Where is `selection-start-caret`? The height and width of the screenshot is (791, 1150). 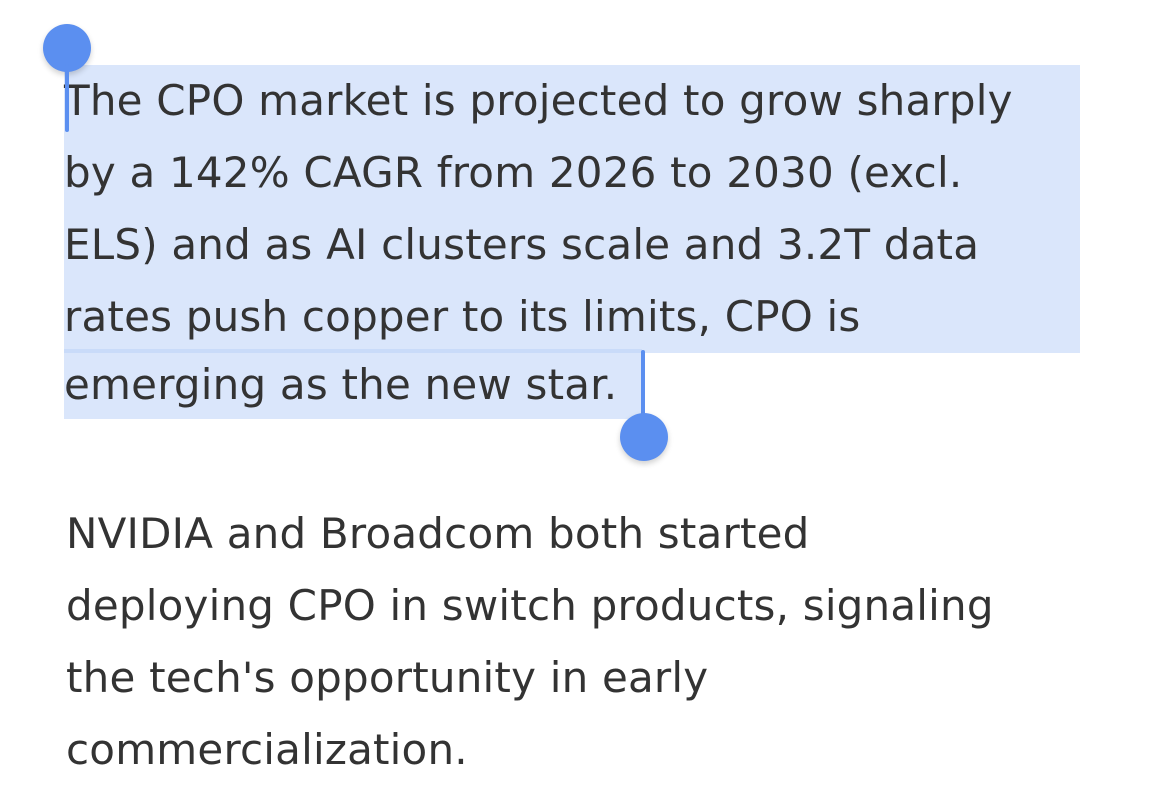
selection-start-caret is located at coordinates (67, 98).